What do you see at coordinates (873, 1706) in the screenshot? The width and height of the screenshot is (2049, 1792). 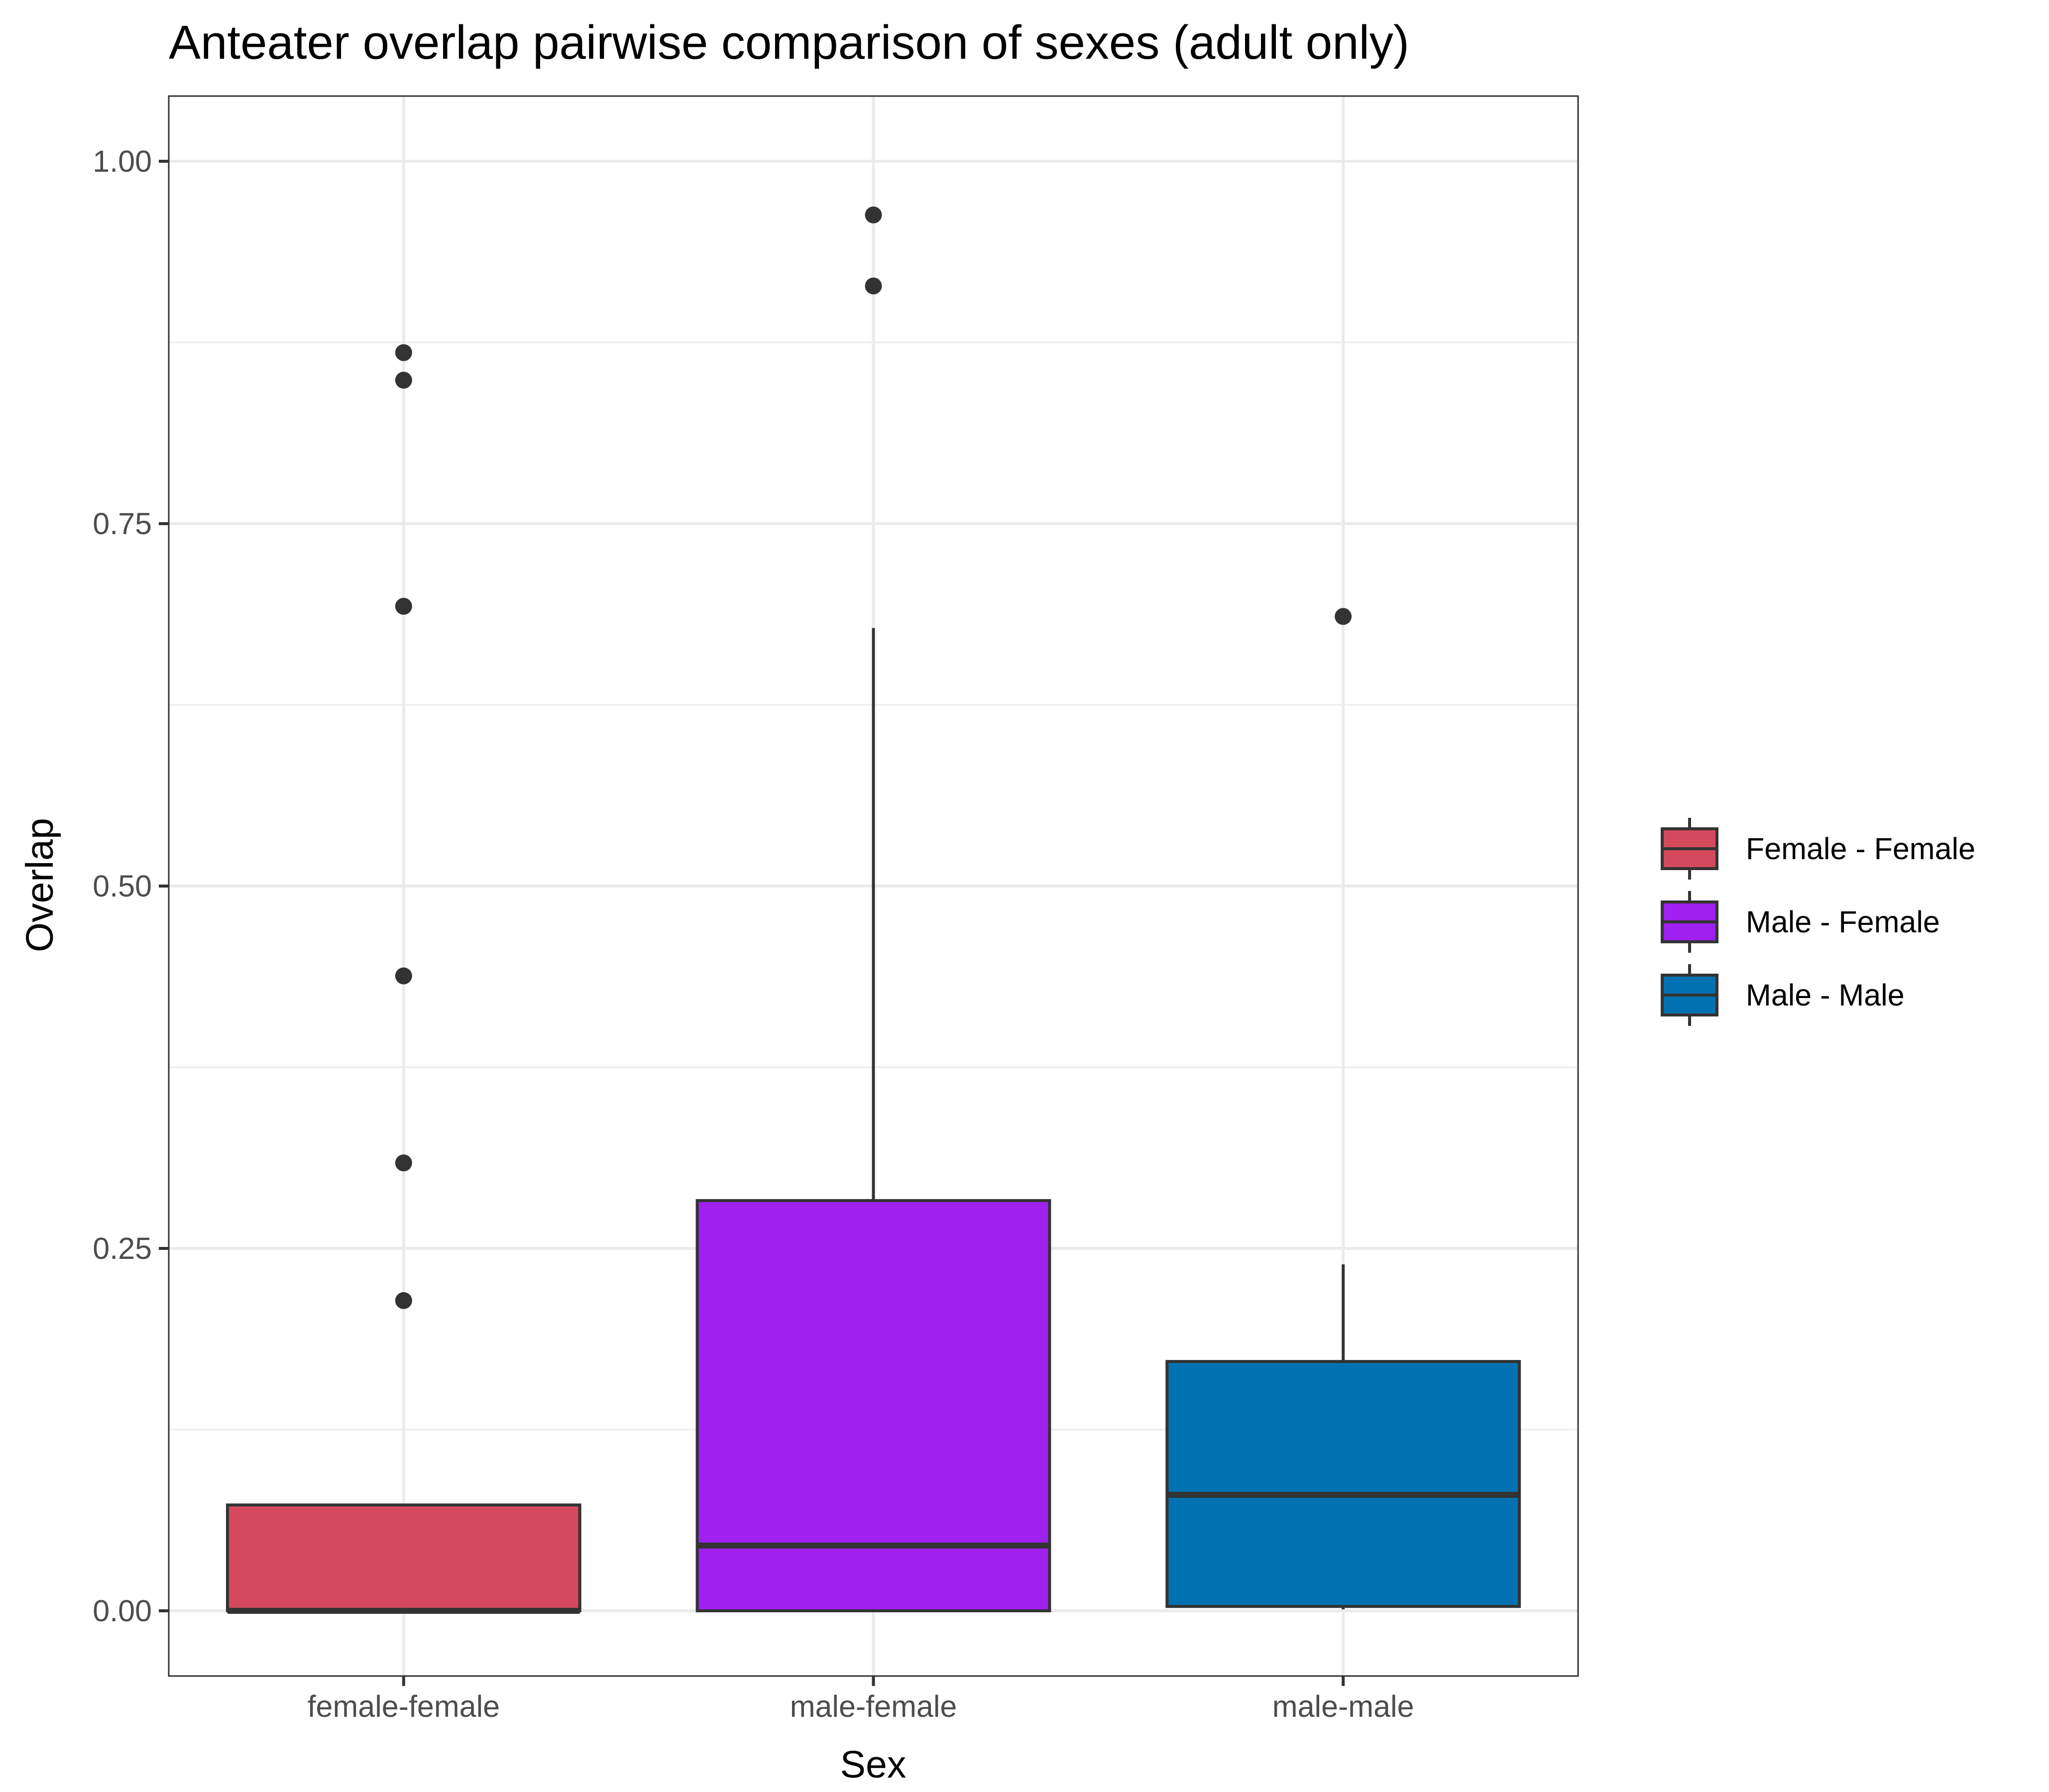 I see `x-tick-label: male-female` at bounding box center [873, 1706].